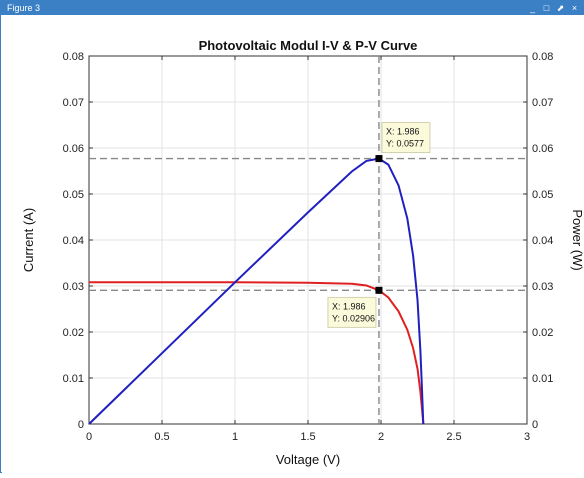 The image size is (584, 478). Describe the element at coordinates (453, 437) in the screenshot. I see `x-tick-label: 2.5` at that location.